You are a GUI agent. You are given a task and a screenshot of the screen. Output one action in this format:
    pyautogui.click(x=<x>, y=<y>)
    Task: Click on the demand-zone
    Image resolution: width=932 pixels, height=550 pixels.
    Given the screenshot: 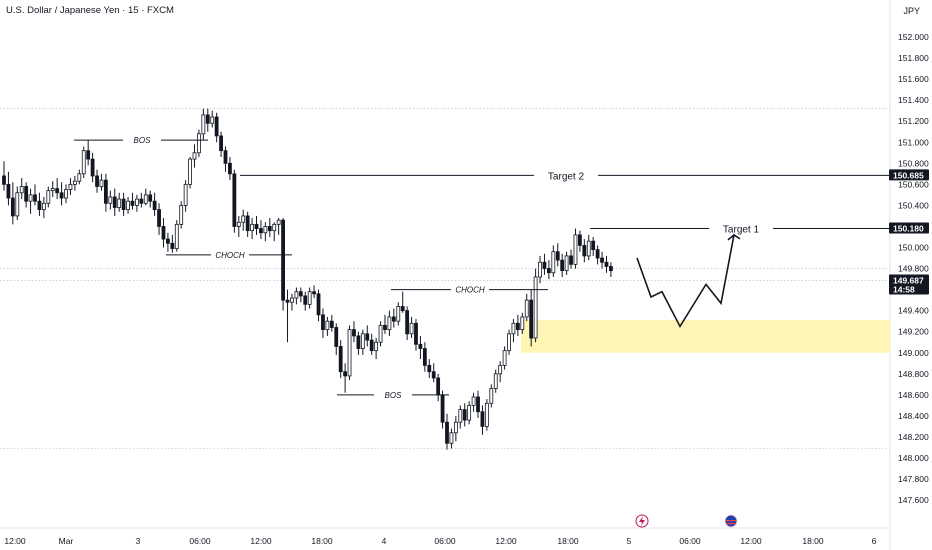 What is the action you would take?
    pyautogui.click(x=705, y=336)
    